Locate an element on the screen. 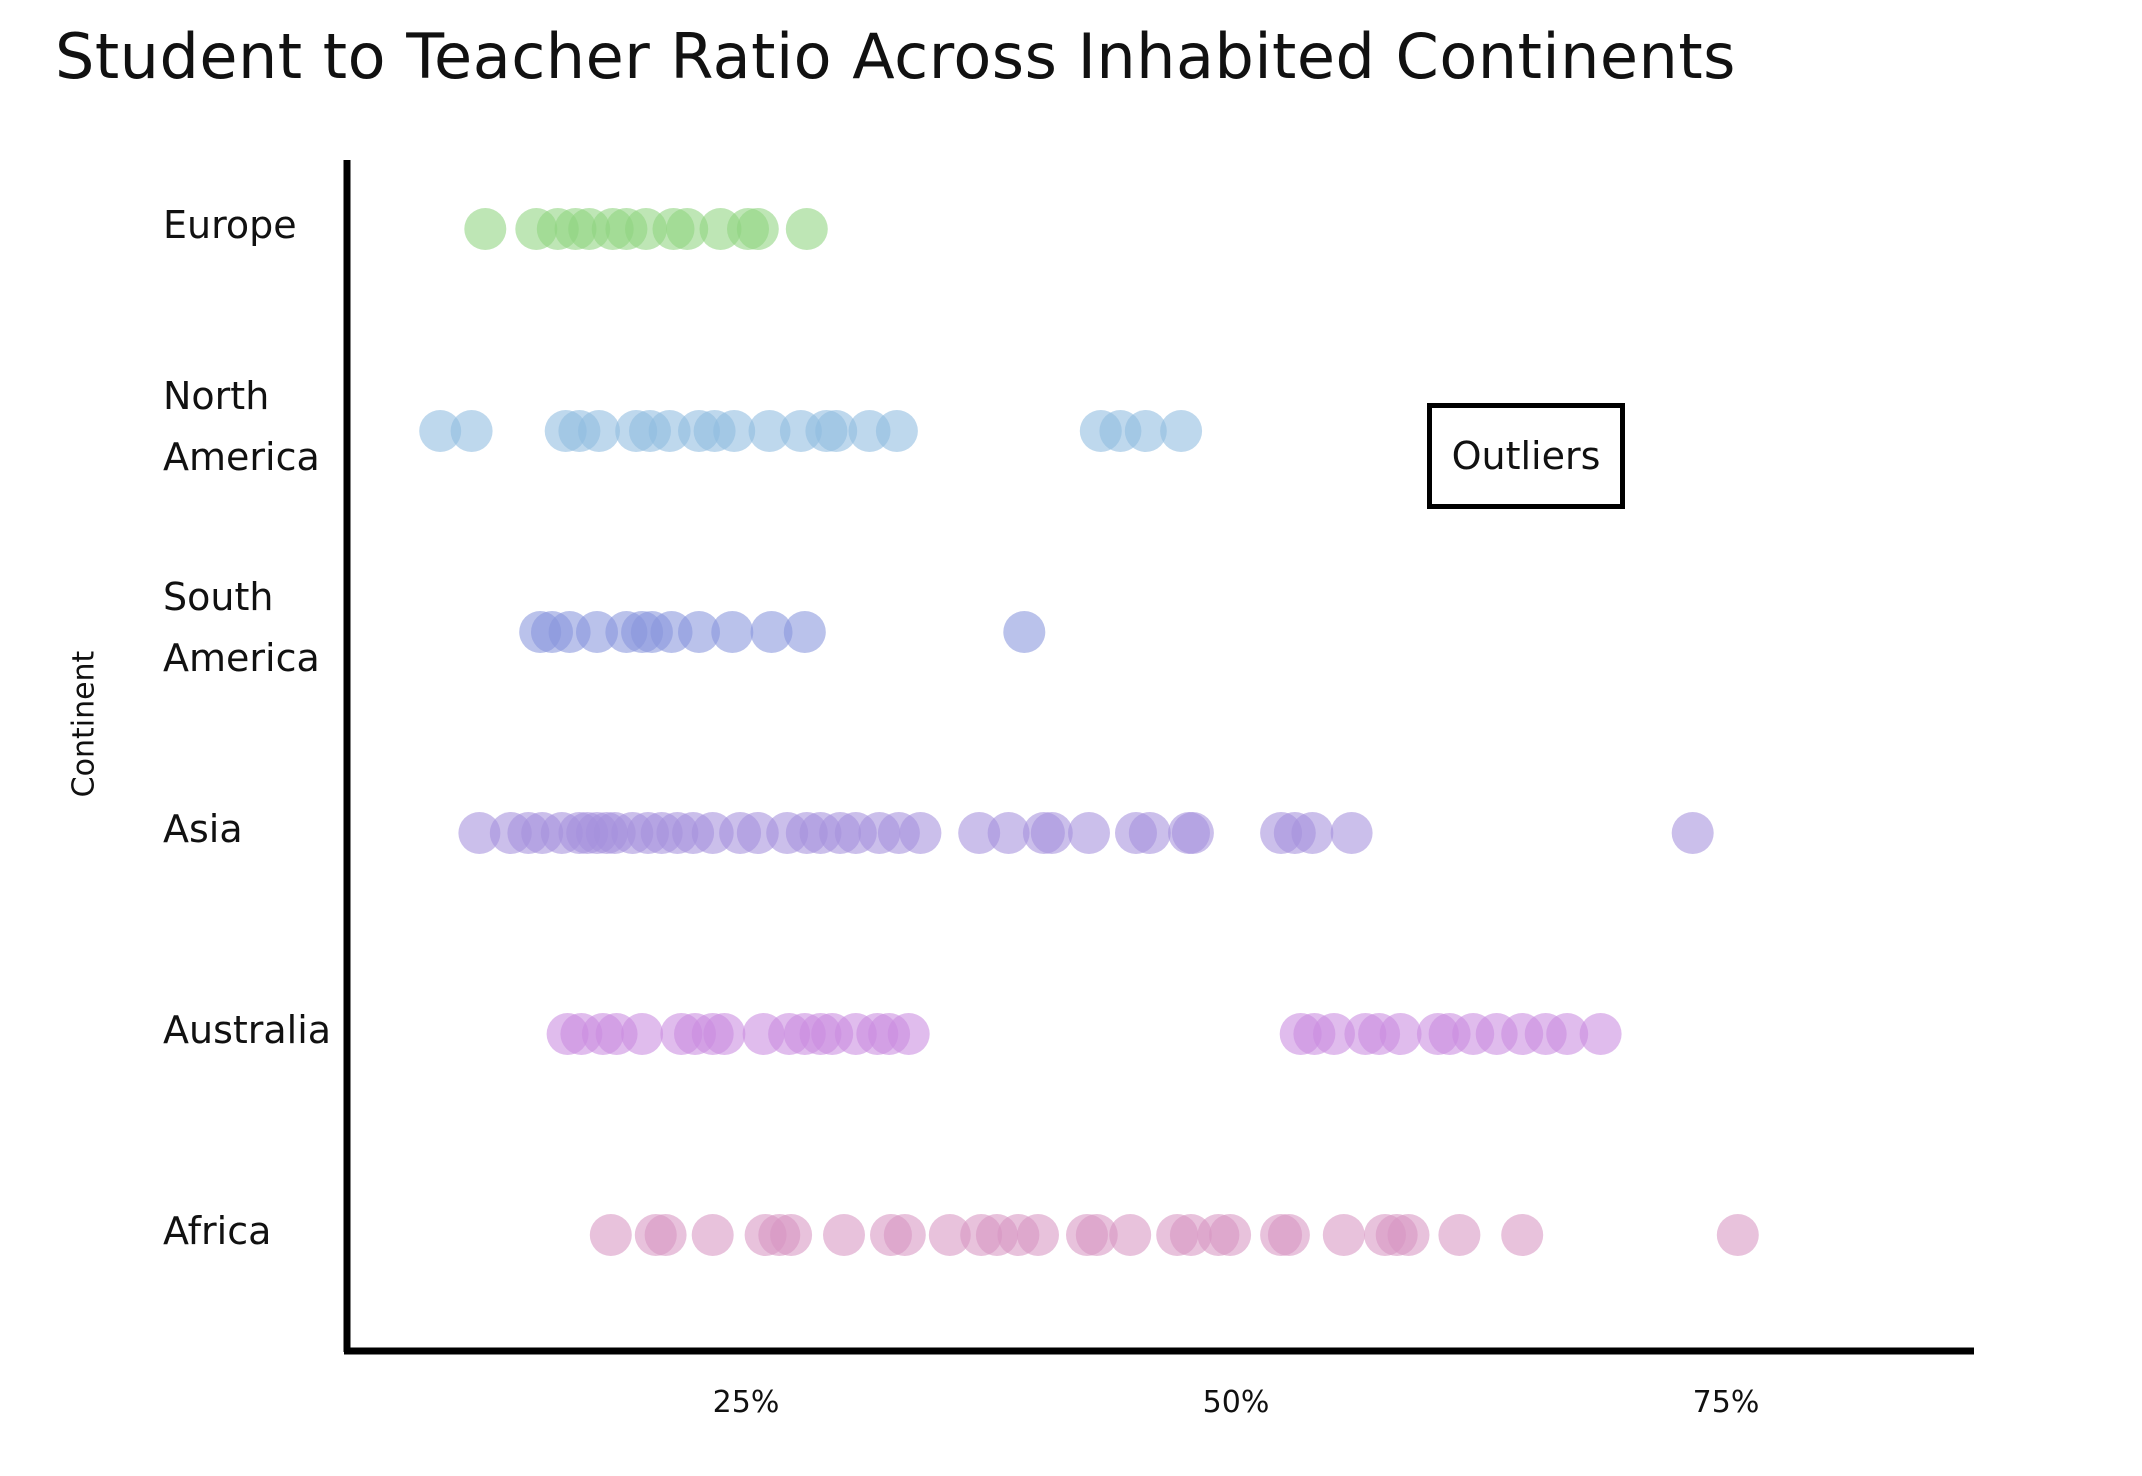 This screenshot has height=1476, width=2142. series-south-america is located at coordinates (782, 632).